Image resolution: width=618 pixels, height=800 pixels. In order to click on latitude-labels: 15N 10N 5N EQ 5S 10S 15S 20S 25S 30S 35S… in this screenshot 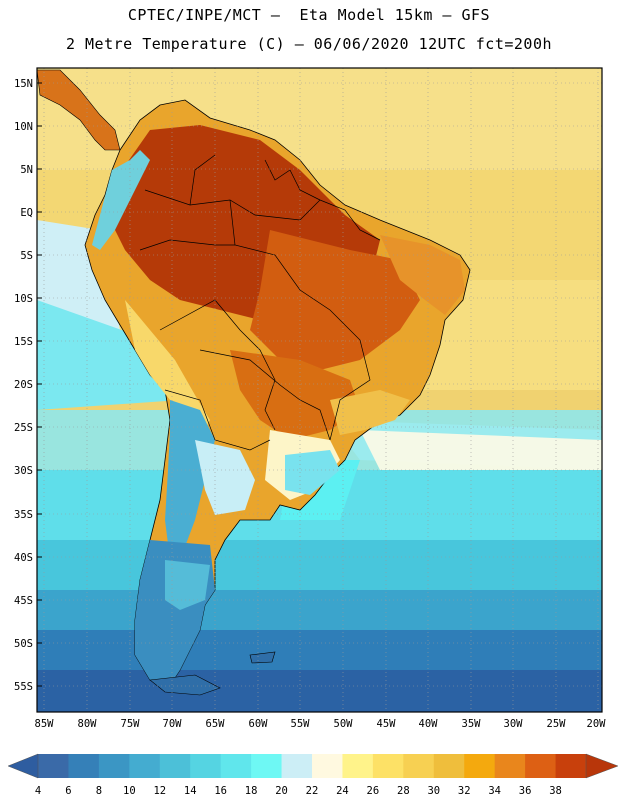, I will do `click(23, 385)`.